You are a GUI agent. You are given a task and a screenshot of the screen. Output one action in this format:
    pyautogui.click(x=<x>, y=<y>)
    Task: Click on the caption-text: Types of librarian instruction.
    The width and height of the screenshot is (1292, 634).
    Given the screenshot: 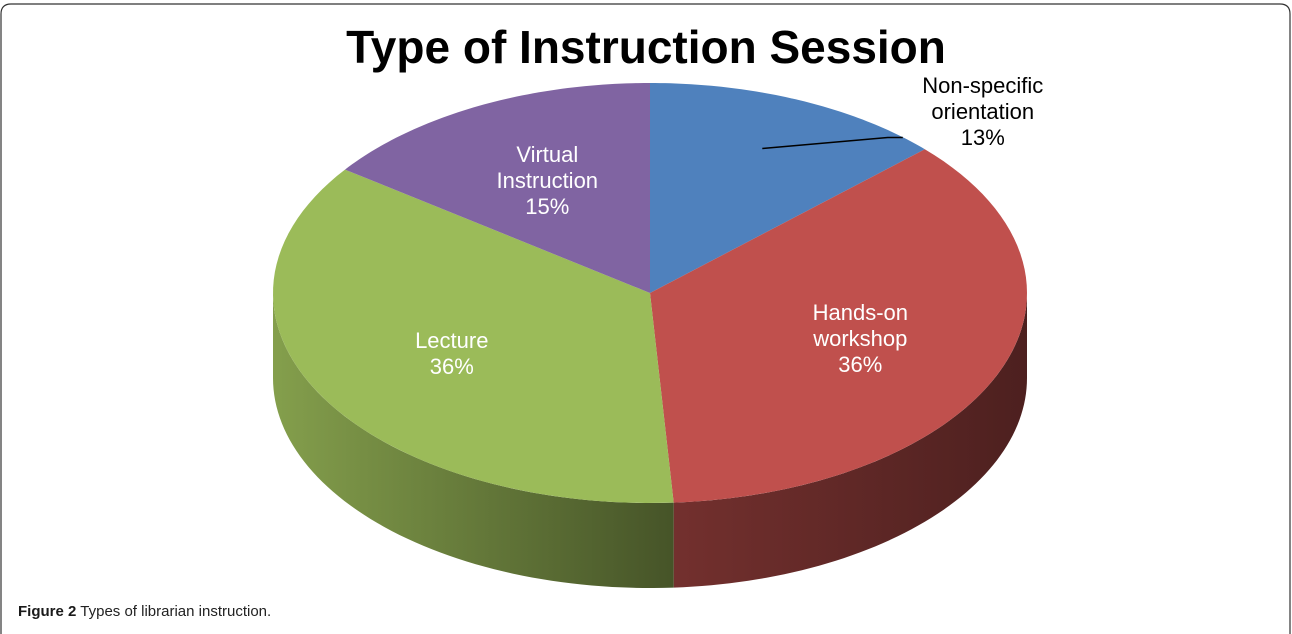 What is the action you would take?
    pyautogui.click(x=176, y=611)
    